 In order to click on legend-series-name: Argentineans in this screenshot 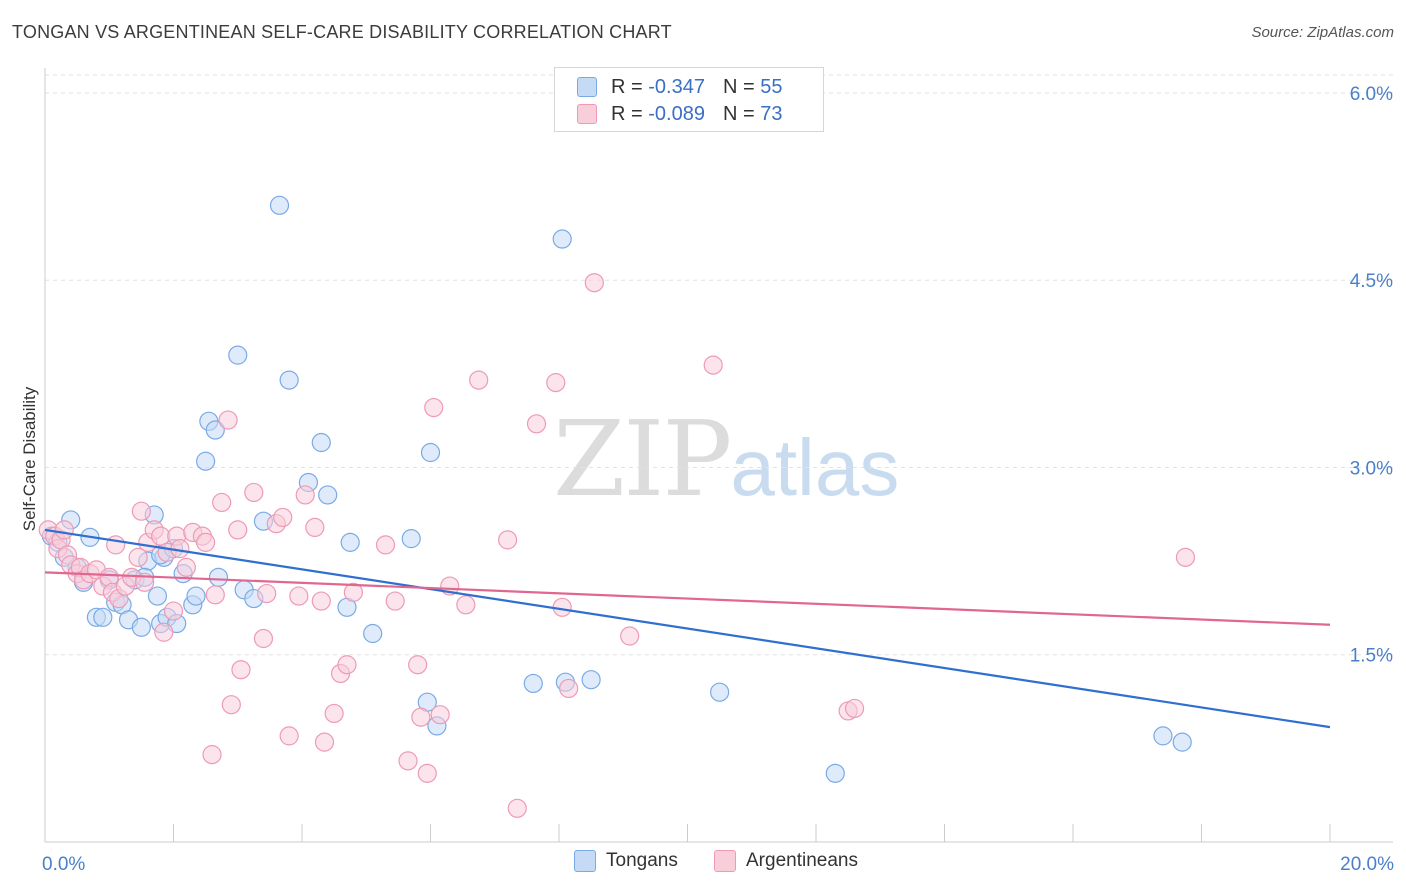, I will do `click(802, 860)`.